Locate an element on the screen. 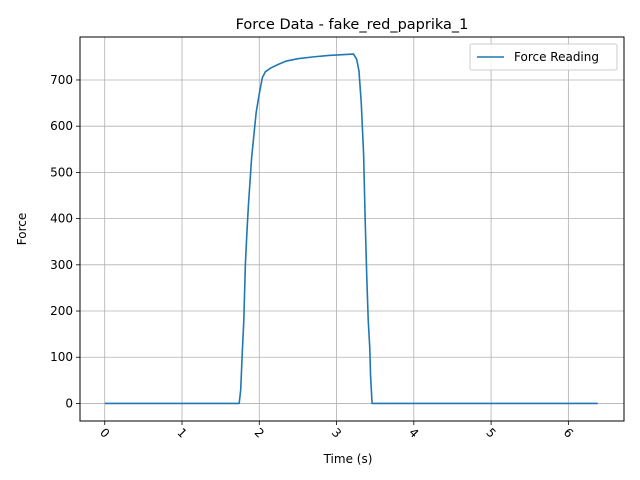 Image resolution: width=640 pixels, height=480 pixels. y-tick-label: 400 is located at coordinates (61, 219).